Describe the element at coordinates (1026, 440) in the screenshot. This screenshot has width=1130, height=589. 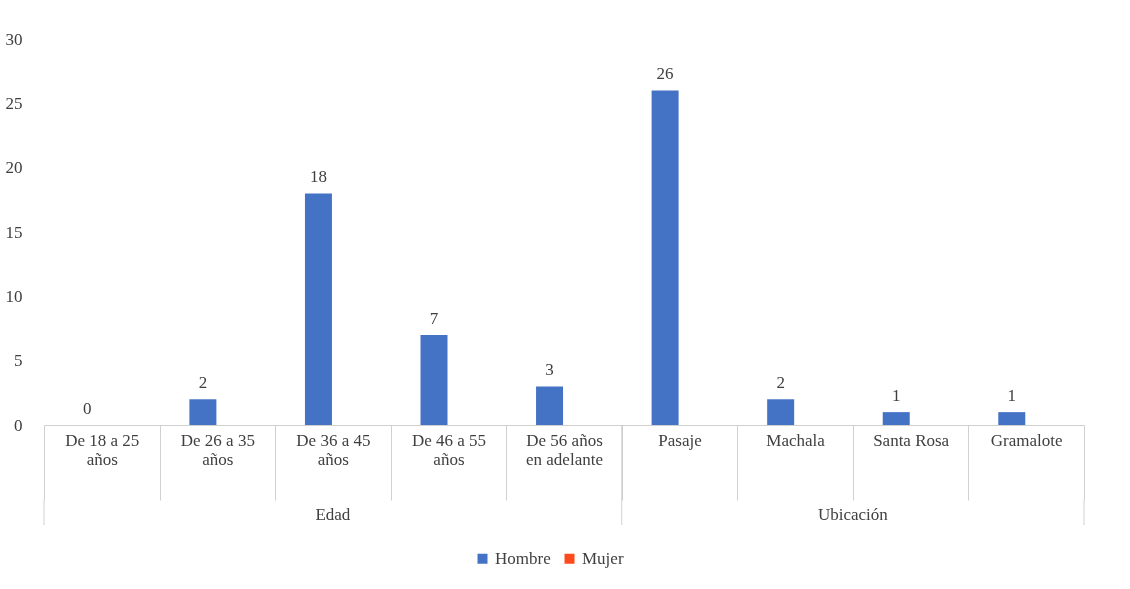
I see `x-tick-label: Gramalote` at that location.